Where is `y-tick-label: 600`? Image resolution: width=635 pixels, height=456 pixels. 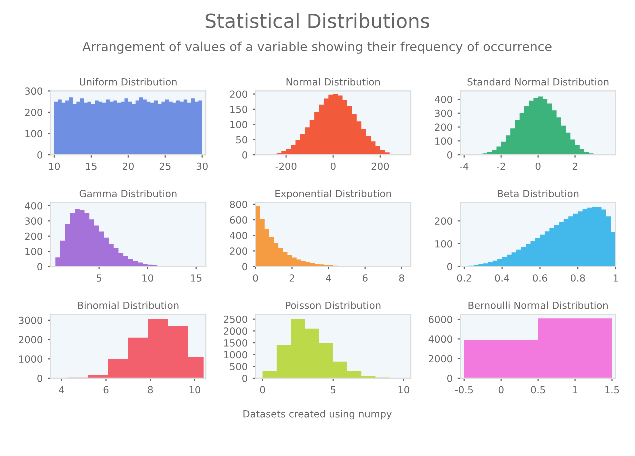
y-tick-label: 600 is located at coordinates (239, 220).